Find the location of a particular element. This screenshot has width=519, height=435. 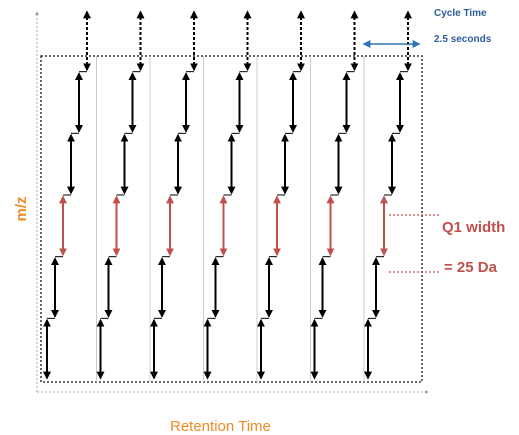

cycle-time-value: 2.5 seconds is located at coordinates (462, 39).